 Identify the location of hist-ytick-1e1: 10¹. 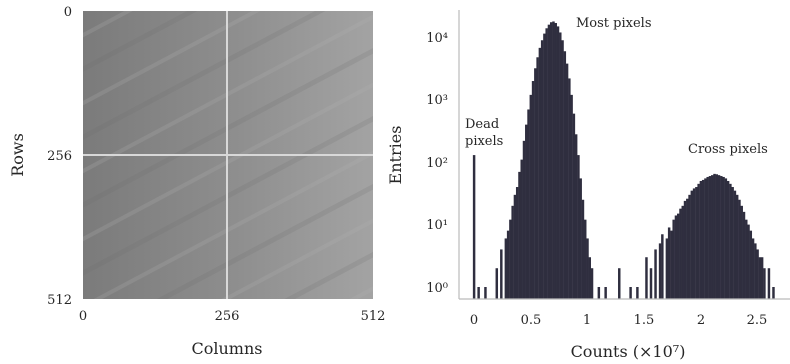
(437, 225).